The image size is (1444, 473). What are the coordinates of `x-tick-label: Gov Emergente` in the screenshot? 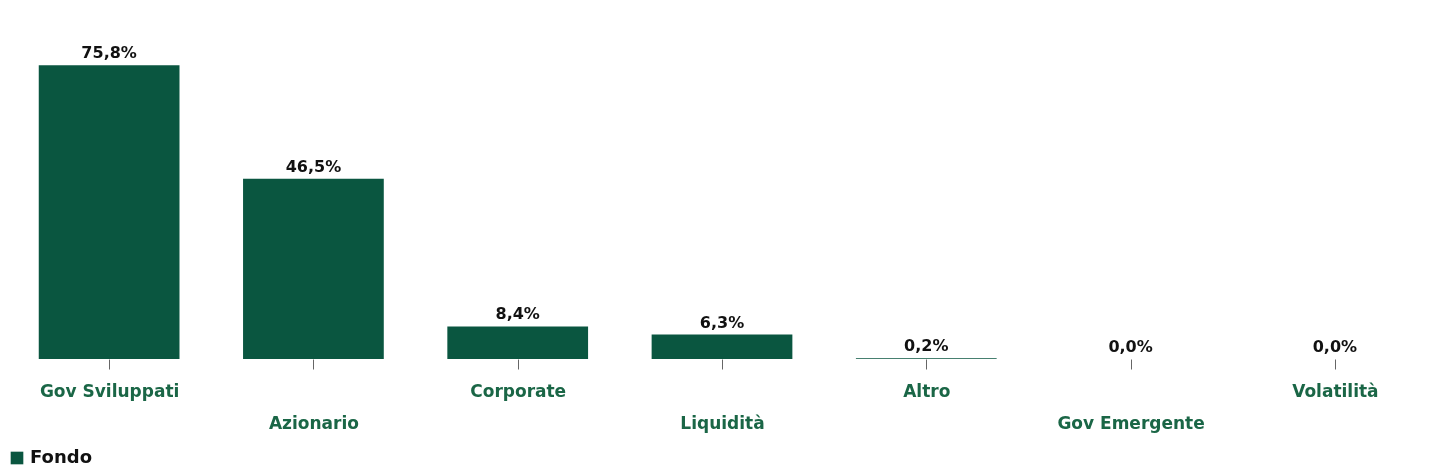 It's located at (1131, 422).